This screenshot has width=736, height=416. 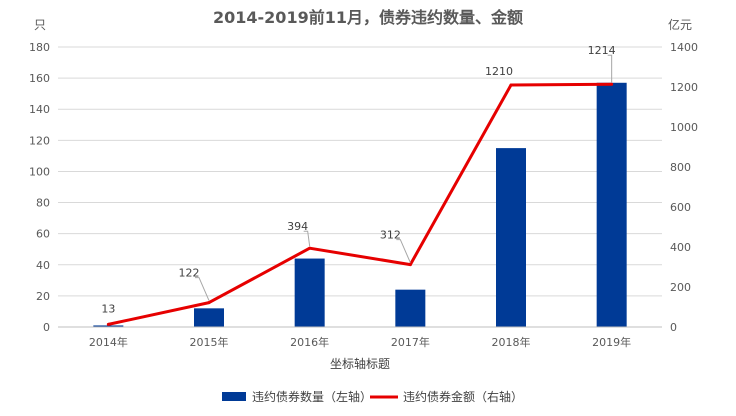 I want to click on x-tick-label: 2016年, so click(x=309, y=342).